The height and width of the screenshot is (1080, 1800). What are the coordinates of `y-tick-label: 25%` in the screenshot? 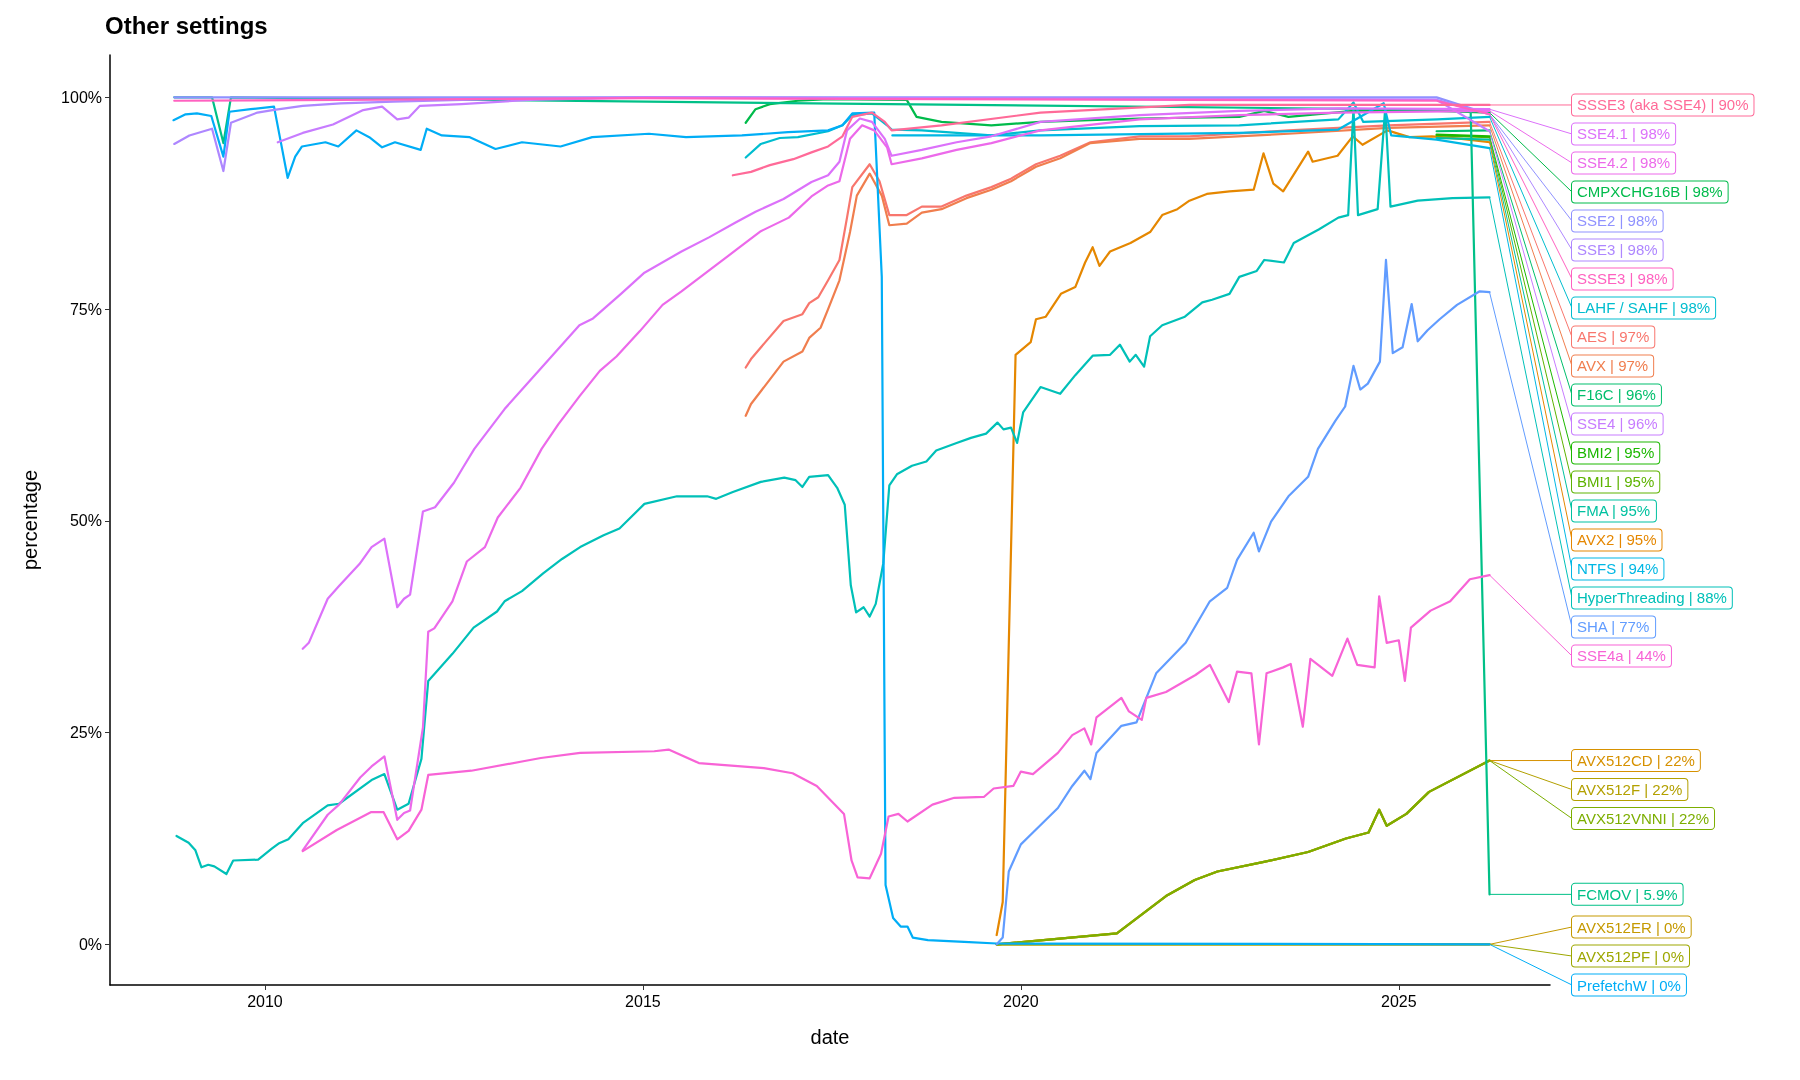 It's located at (85, 733).